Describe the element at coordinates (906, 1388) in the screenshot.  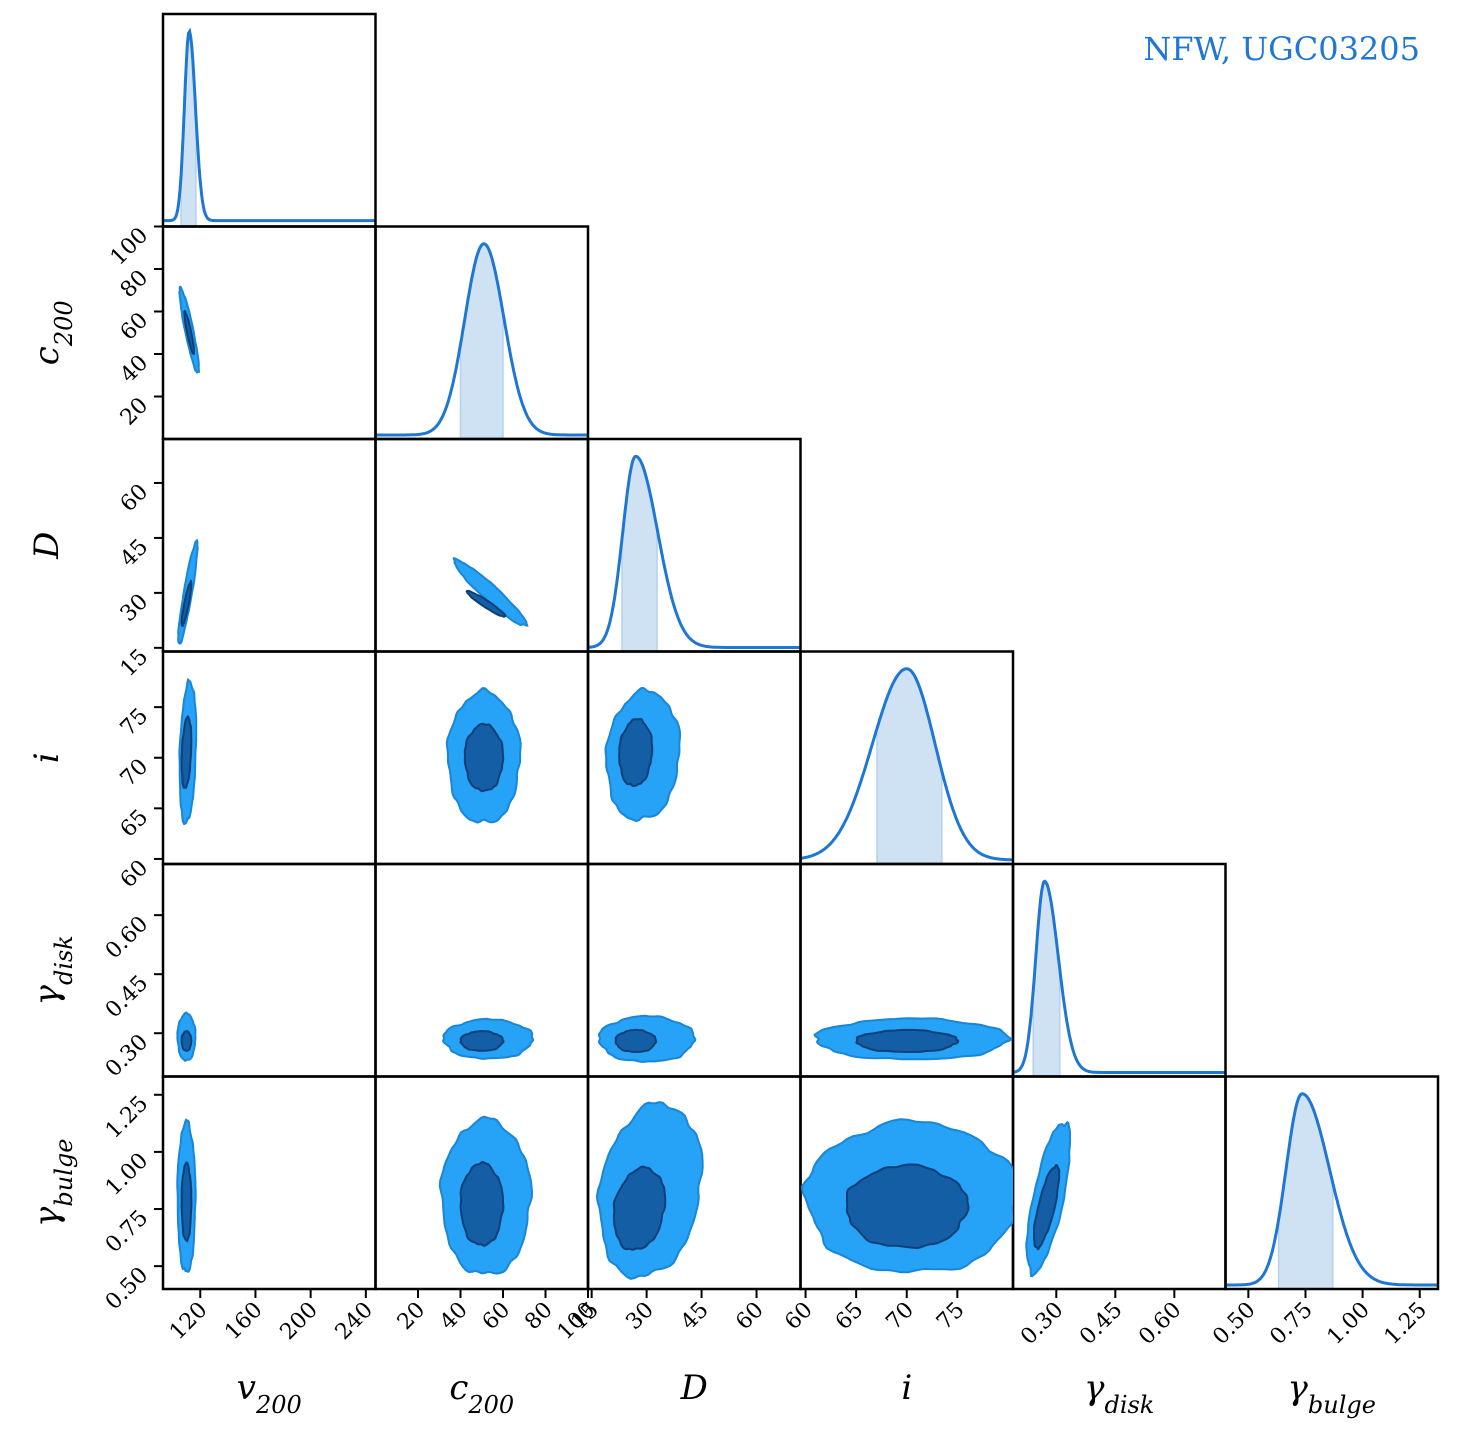
I see `x-axis-label-i: i` at that location.